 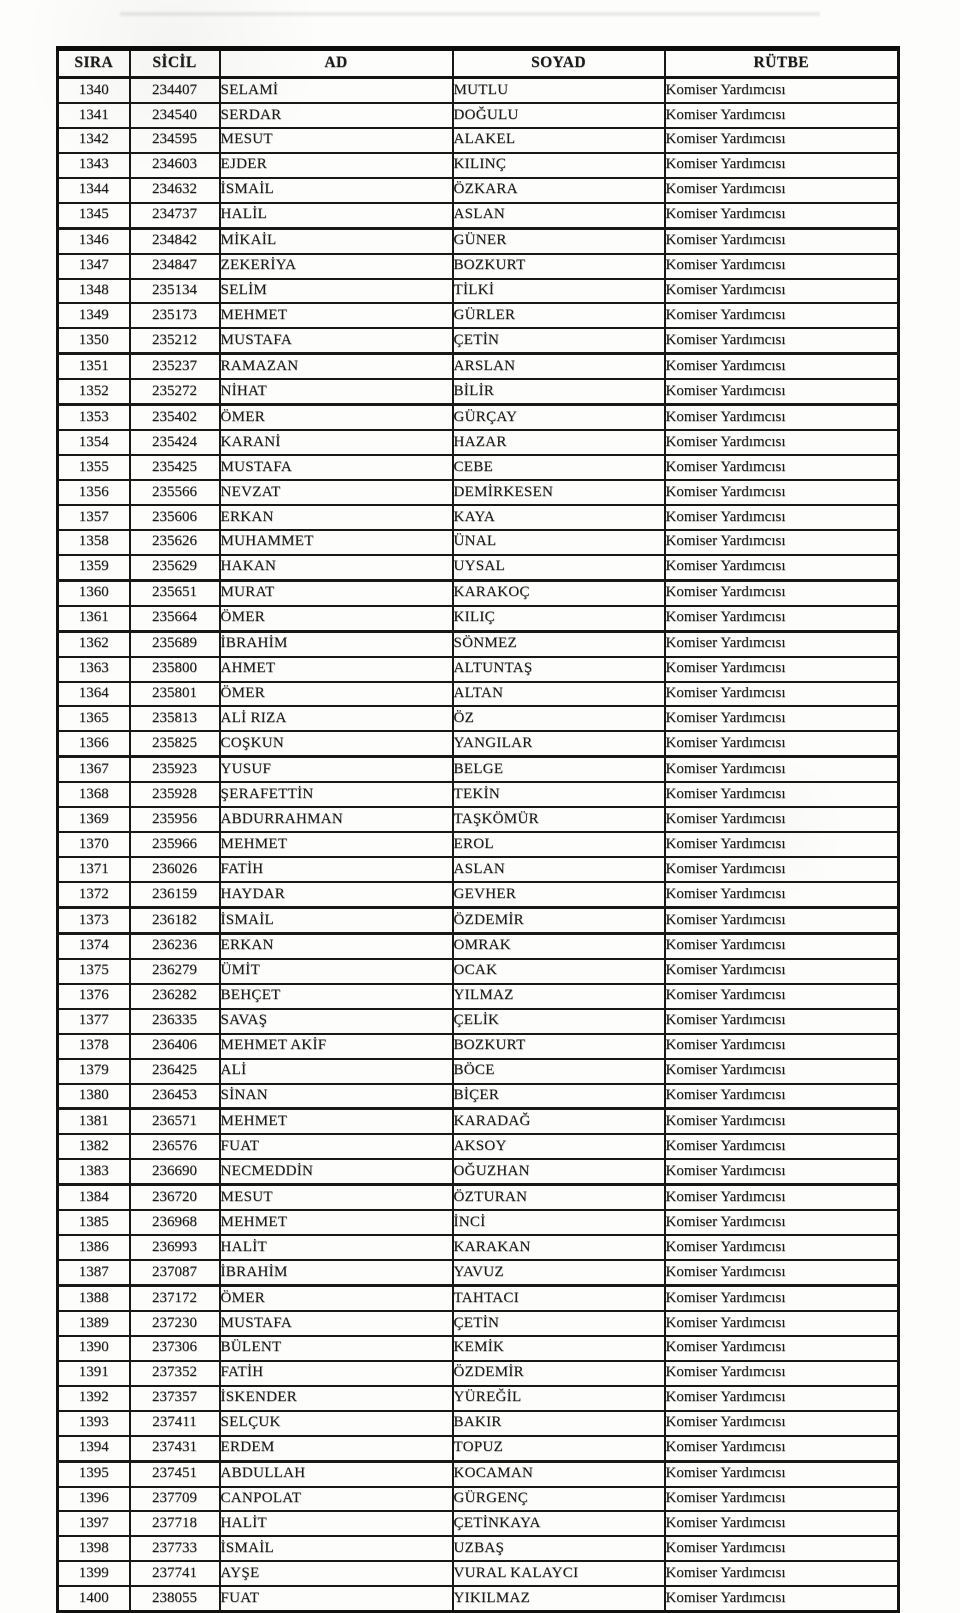 I want to click on cell-ad: SELİM, so click(x=336, y=291).